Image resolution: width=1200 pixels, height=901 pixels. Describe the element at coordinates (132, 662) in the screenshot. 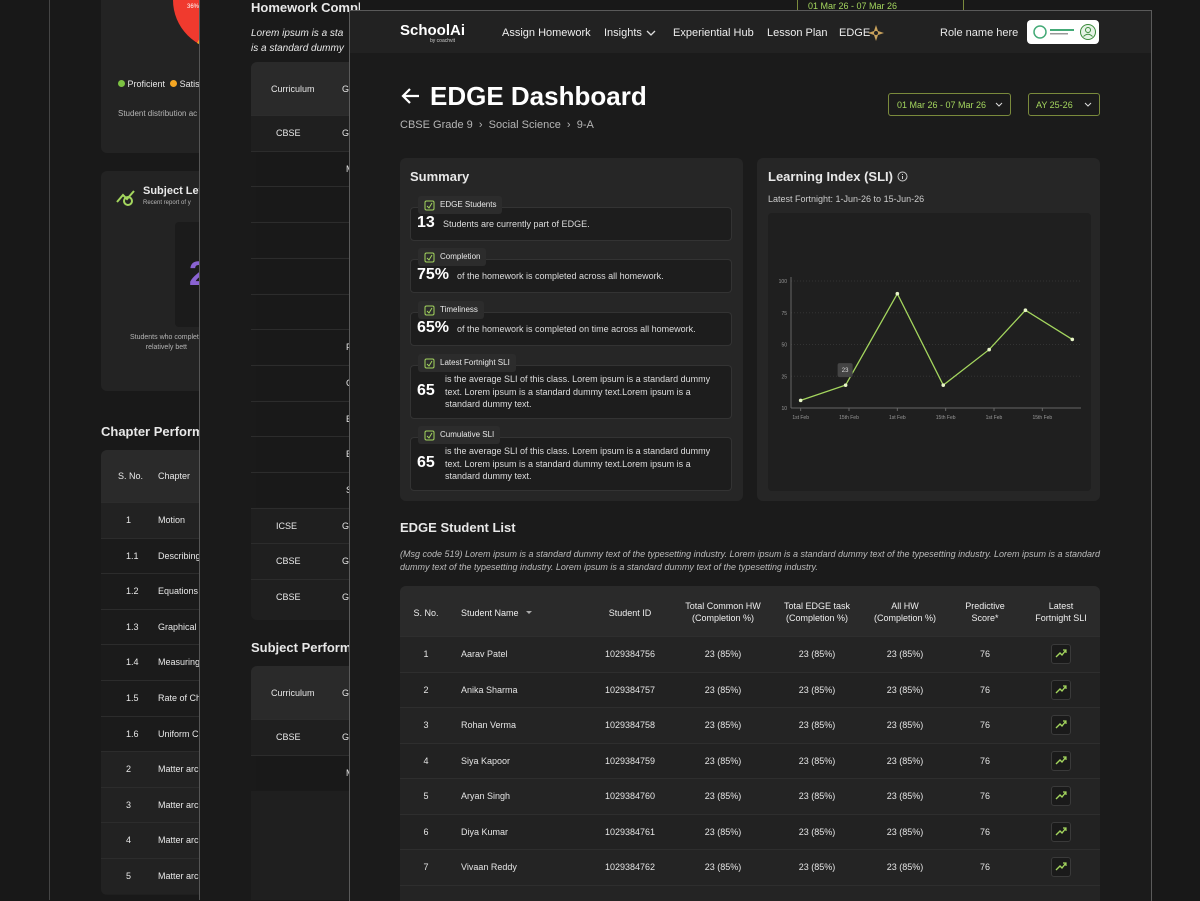

I see `table-cell: 1.4` at that location.